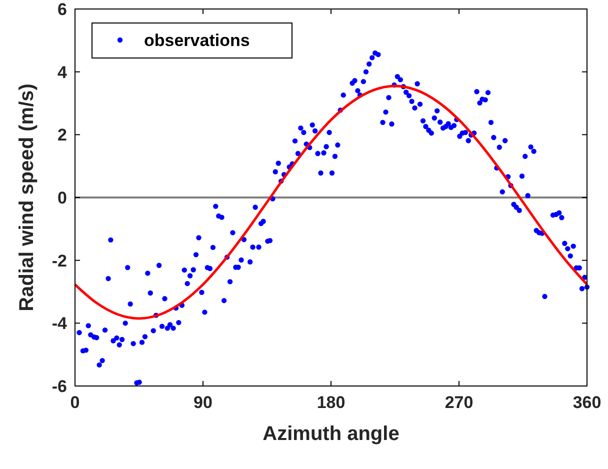  I want to click on x-tick-label: 0, so click(75, 402).